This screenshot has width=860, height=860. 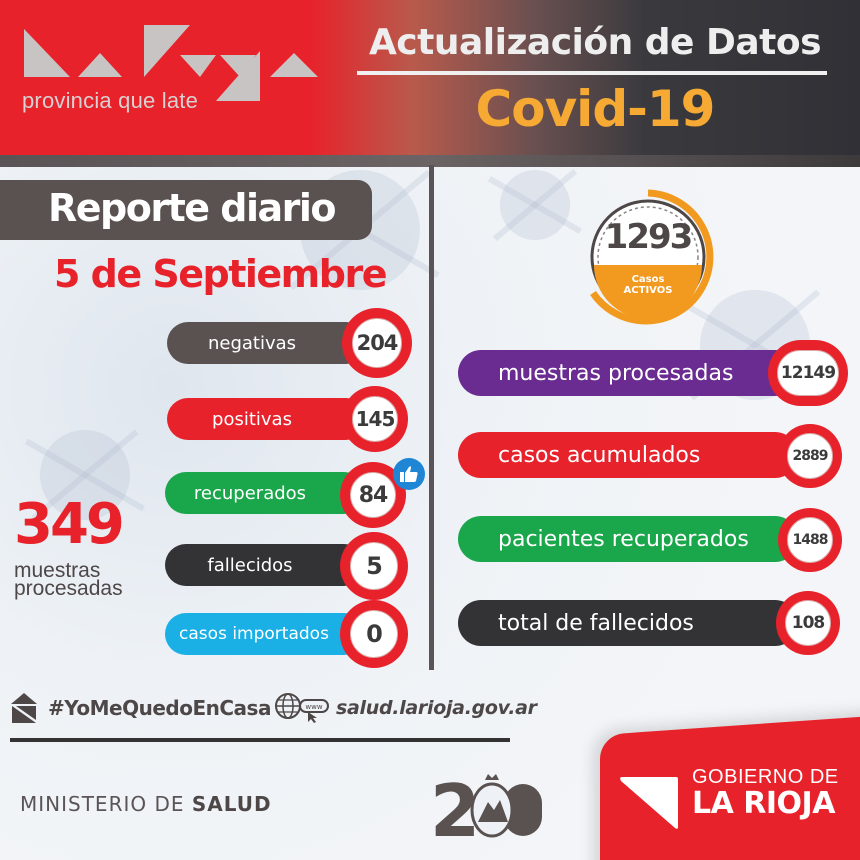 I want to click on total-samples-value: 349, so click(x=69, y=524).